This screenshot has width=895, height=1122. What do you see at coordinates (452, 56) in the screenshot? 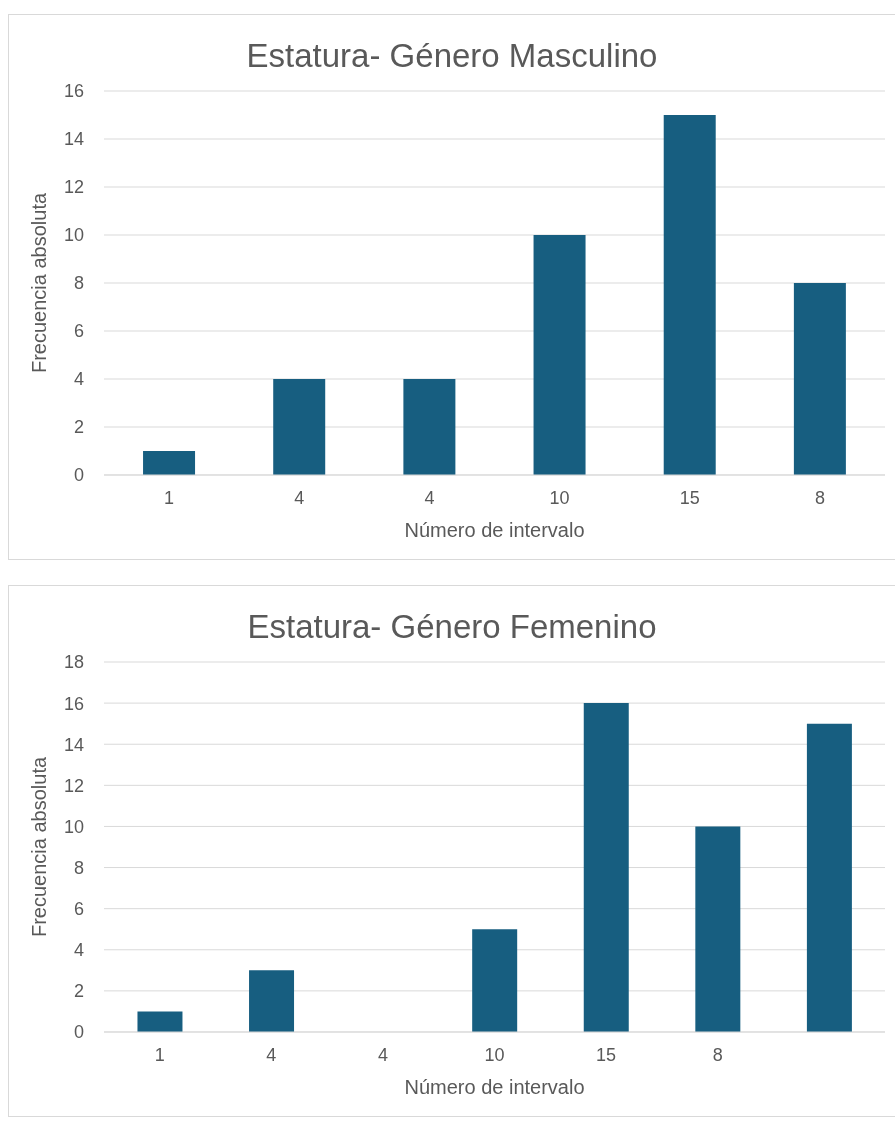
I see `chart-title: Estatura- Género Masculino` at bounding box center [452, 56].